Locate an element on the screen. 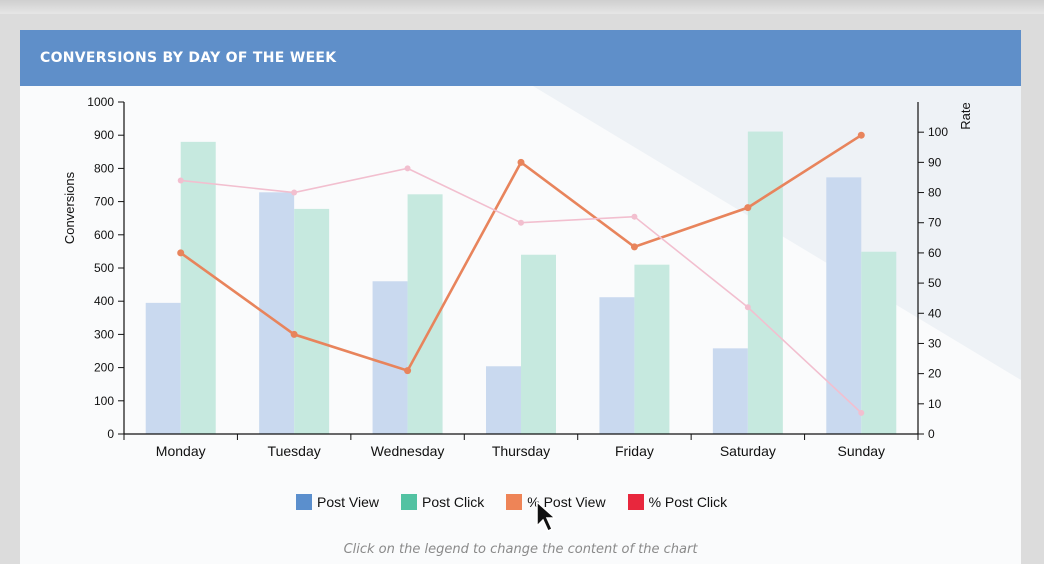 This screenshot has height=564, width=1044. bar-post-click-thursday is located at coordinates (538, 344).